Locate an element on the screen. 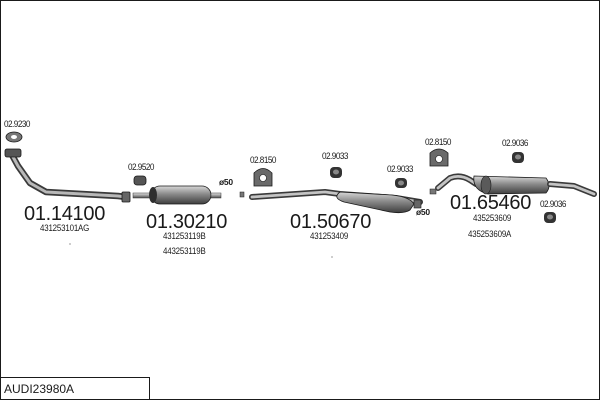 This screenshot has height=400, width=600. diagram-title: AUDI23980A is located at coordinates (39, 389).